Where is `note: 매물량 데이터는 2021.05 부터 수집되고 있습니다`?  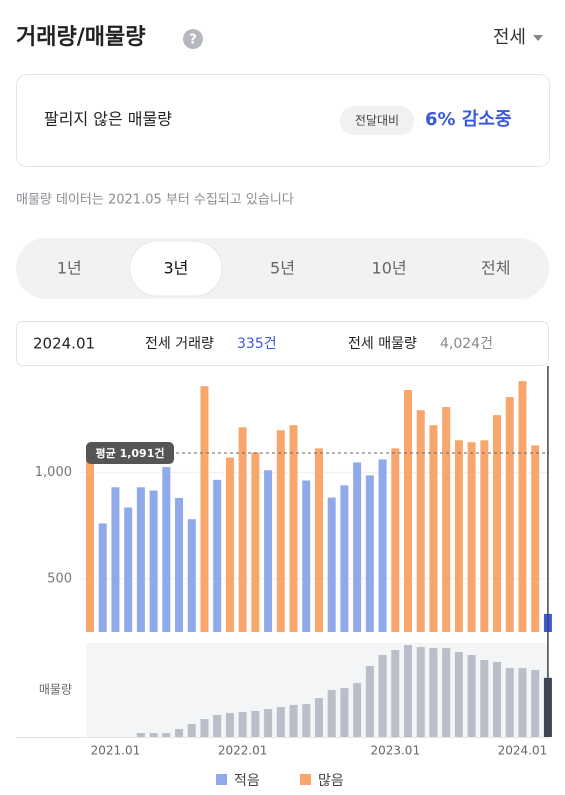 note: 매물량 데이터는 2021.05 부터 수집되고 있습니다 is located at coordinates (155, 200).